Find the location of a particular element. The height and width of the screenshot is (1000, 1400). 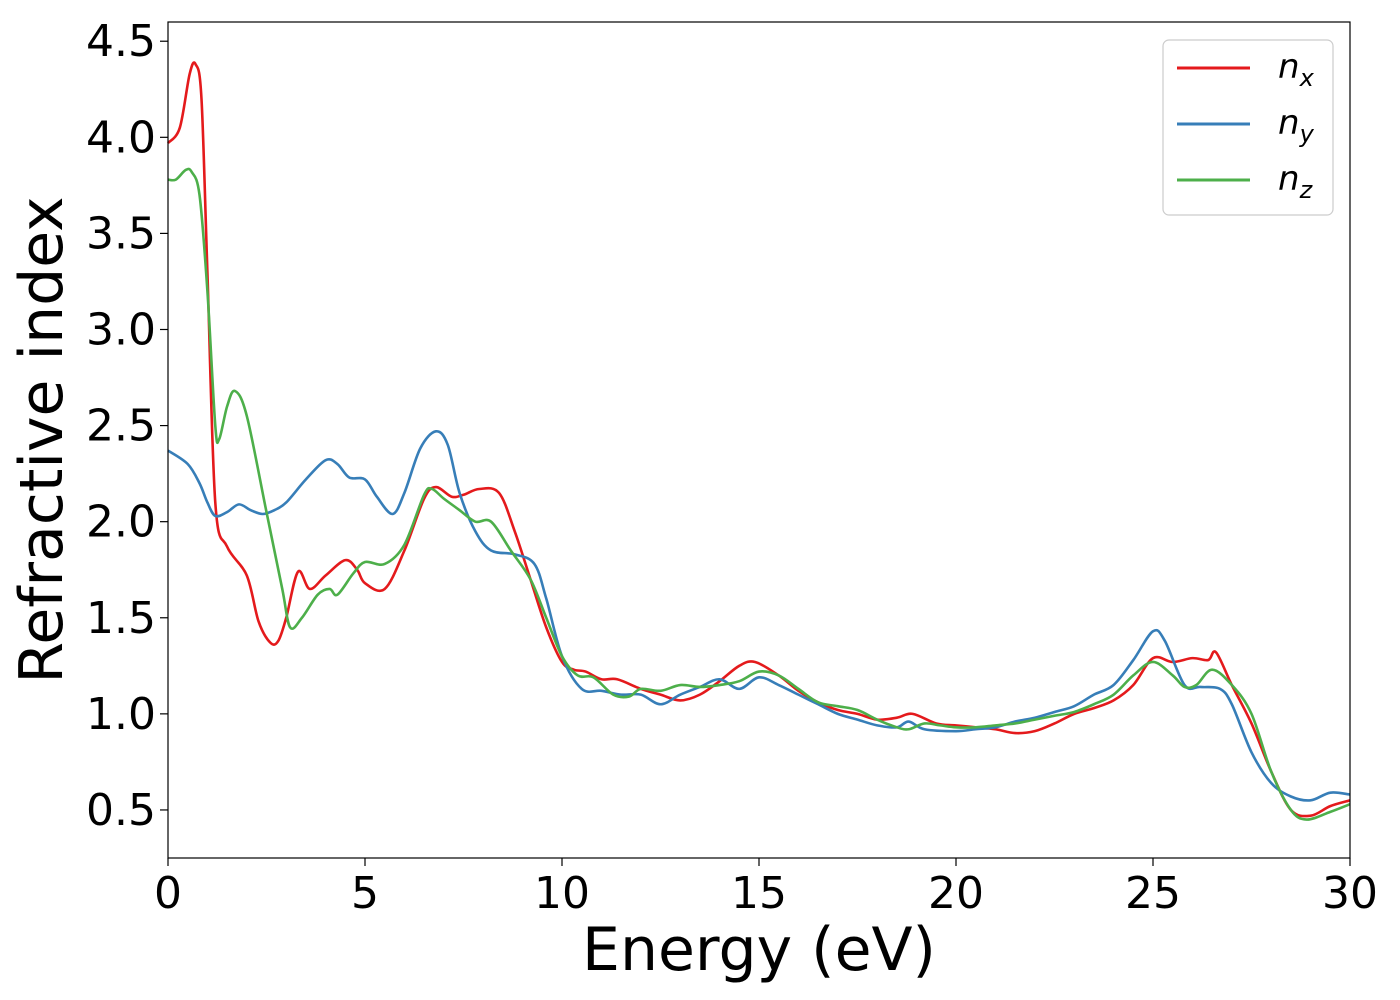

y-tick-label: 1.0 is located at coordinates (121, 714).